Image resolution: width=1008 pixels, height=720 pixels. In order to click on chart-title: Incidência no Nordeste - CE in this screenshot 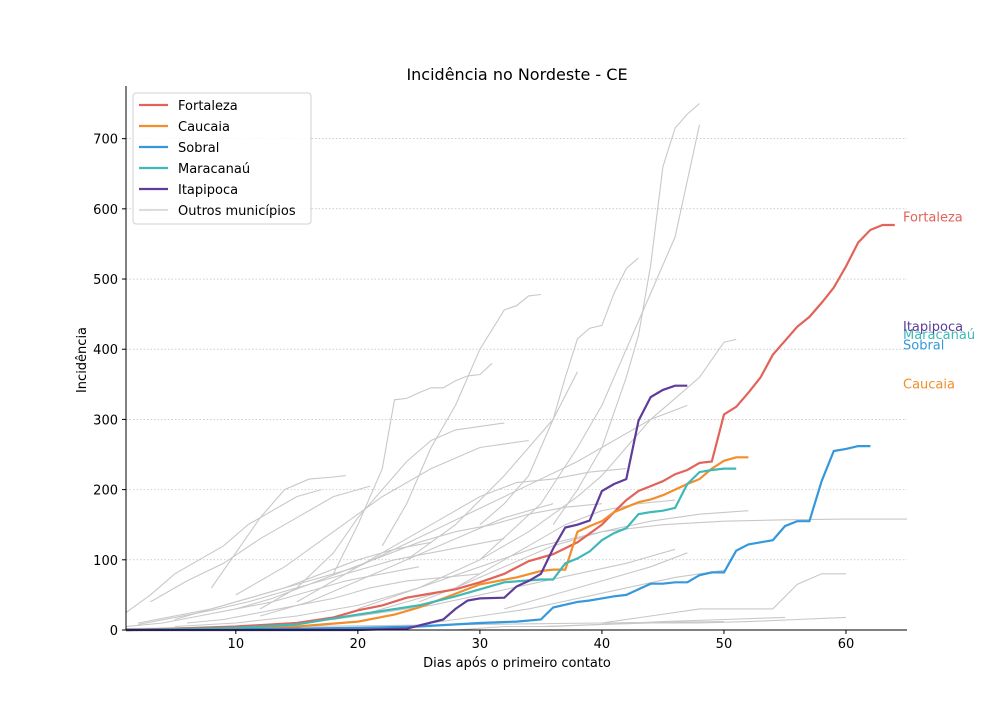, I will do `click(516, 74)`.